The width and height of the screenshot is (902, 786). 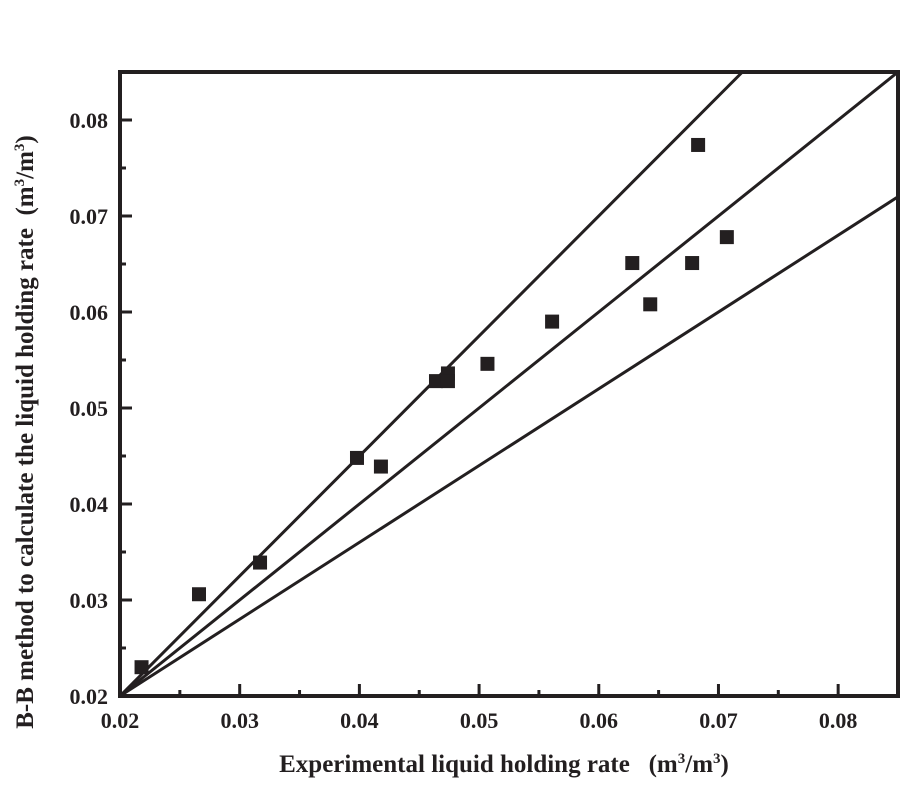 I want to click on x-tick-label: 0.03, so click(x=239, y=720).